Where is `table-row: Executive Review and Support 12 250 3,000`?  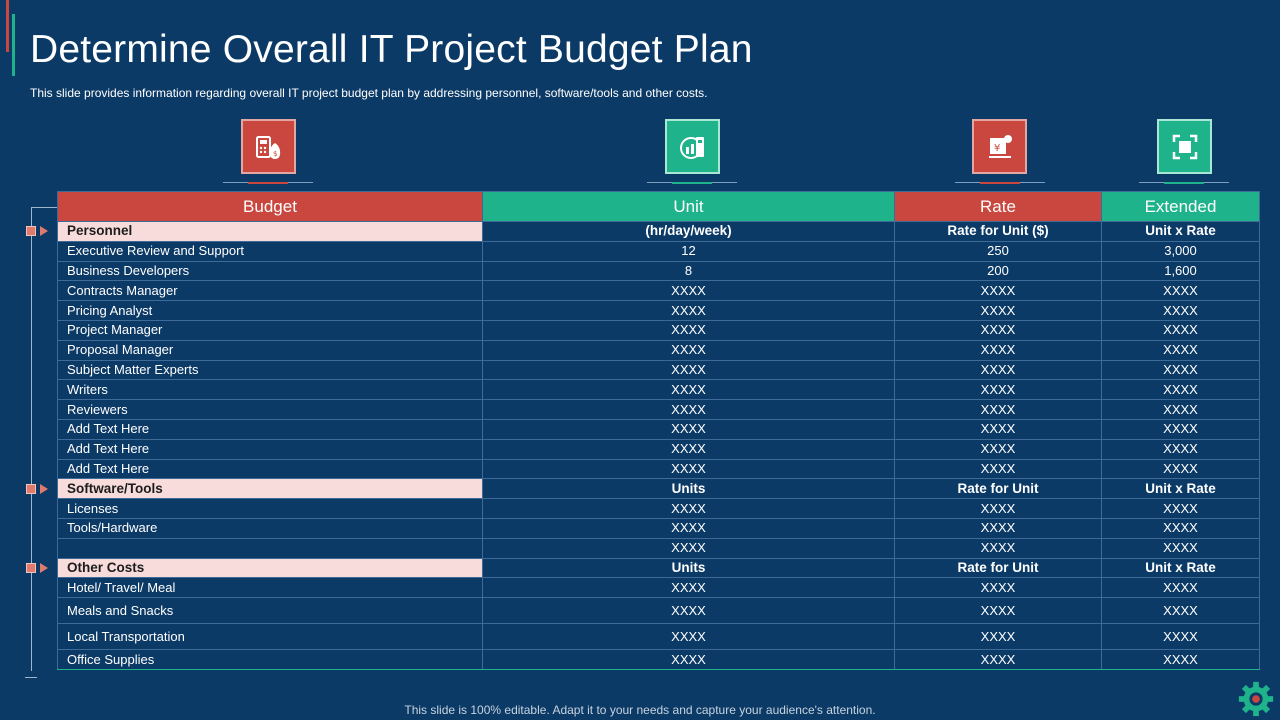
table-row: Executive Review and Support 12 250 3,000 is located at coordinates (658, 251).